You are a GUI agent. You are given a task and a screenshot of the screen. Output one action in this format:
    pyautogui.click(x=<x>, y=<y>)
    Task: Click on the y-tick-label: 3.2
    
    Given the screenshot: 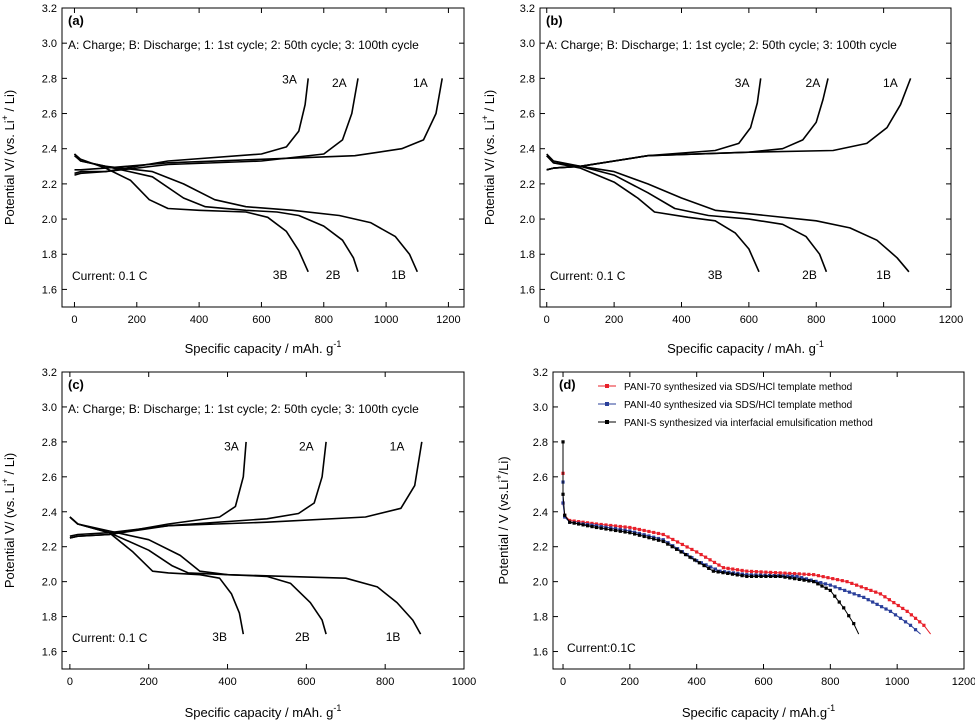 What is the action you would take?
    pyautogui.click(x=540, y=373)
    